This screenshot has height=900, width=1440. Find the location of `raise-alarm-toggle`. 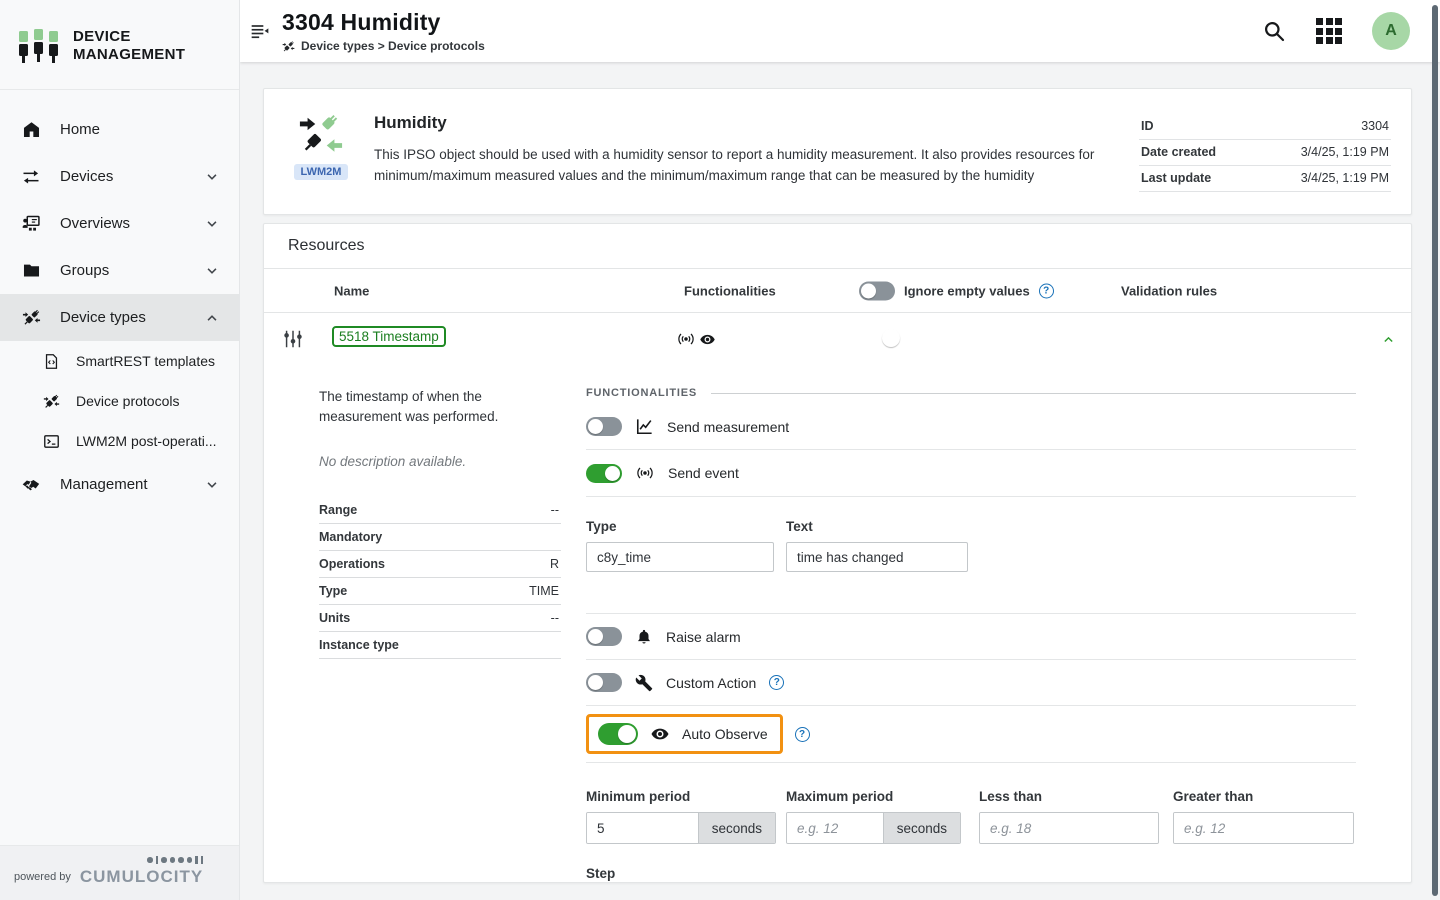

raise-alarm-toggle is located at coordinates (604, 636).